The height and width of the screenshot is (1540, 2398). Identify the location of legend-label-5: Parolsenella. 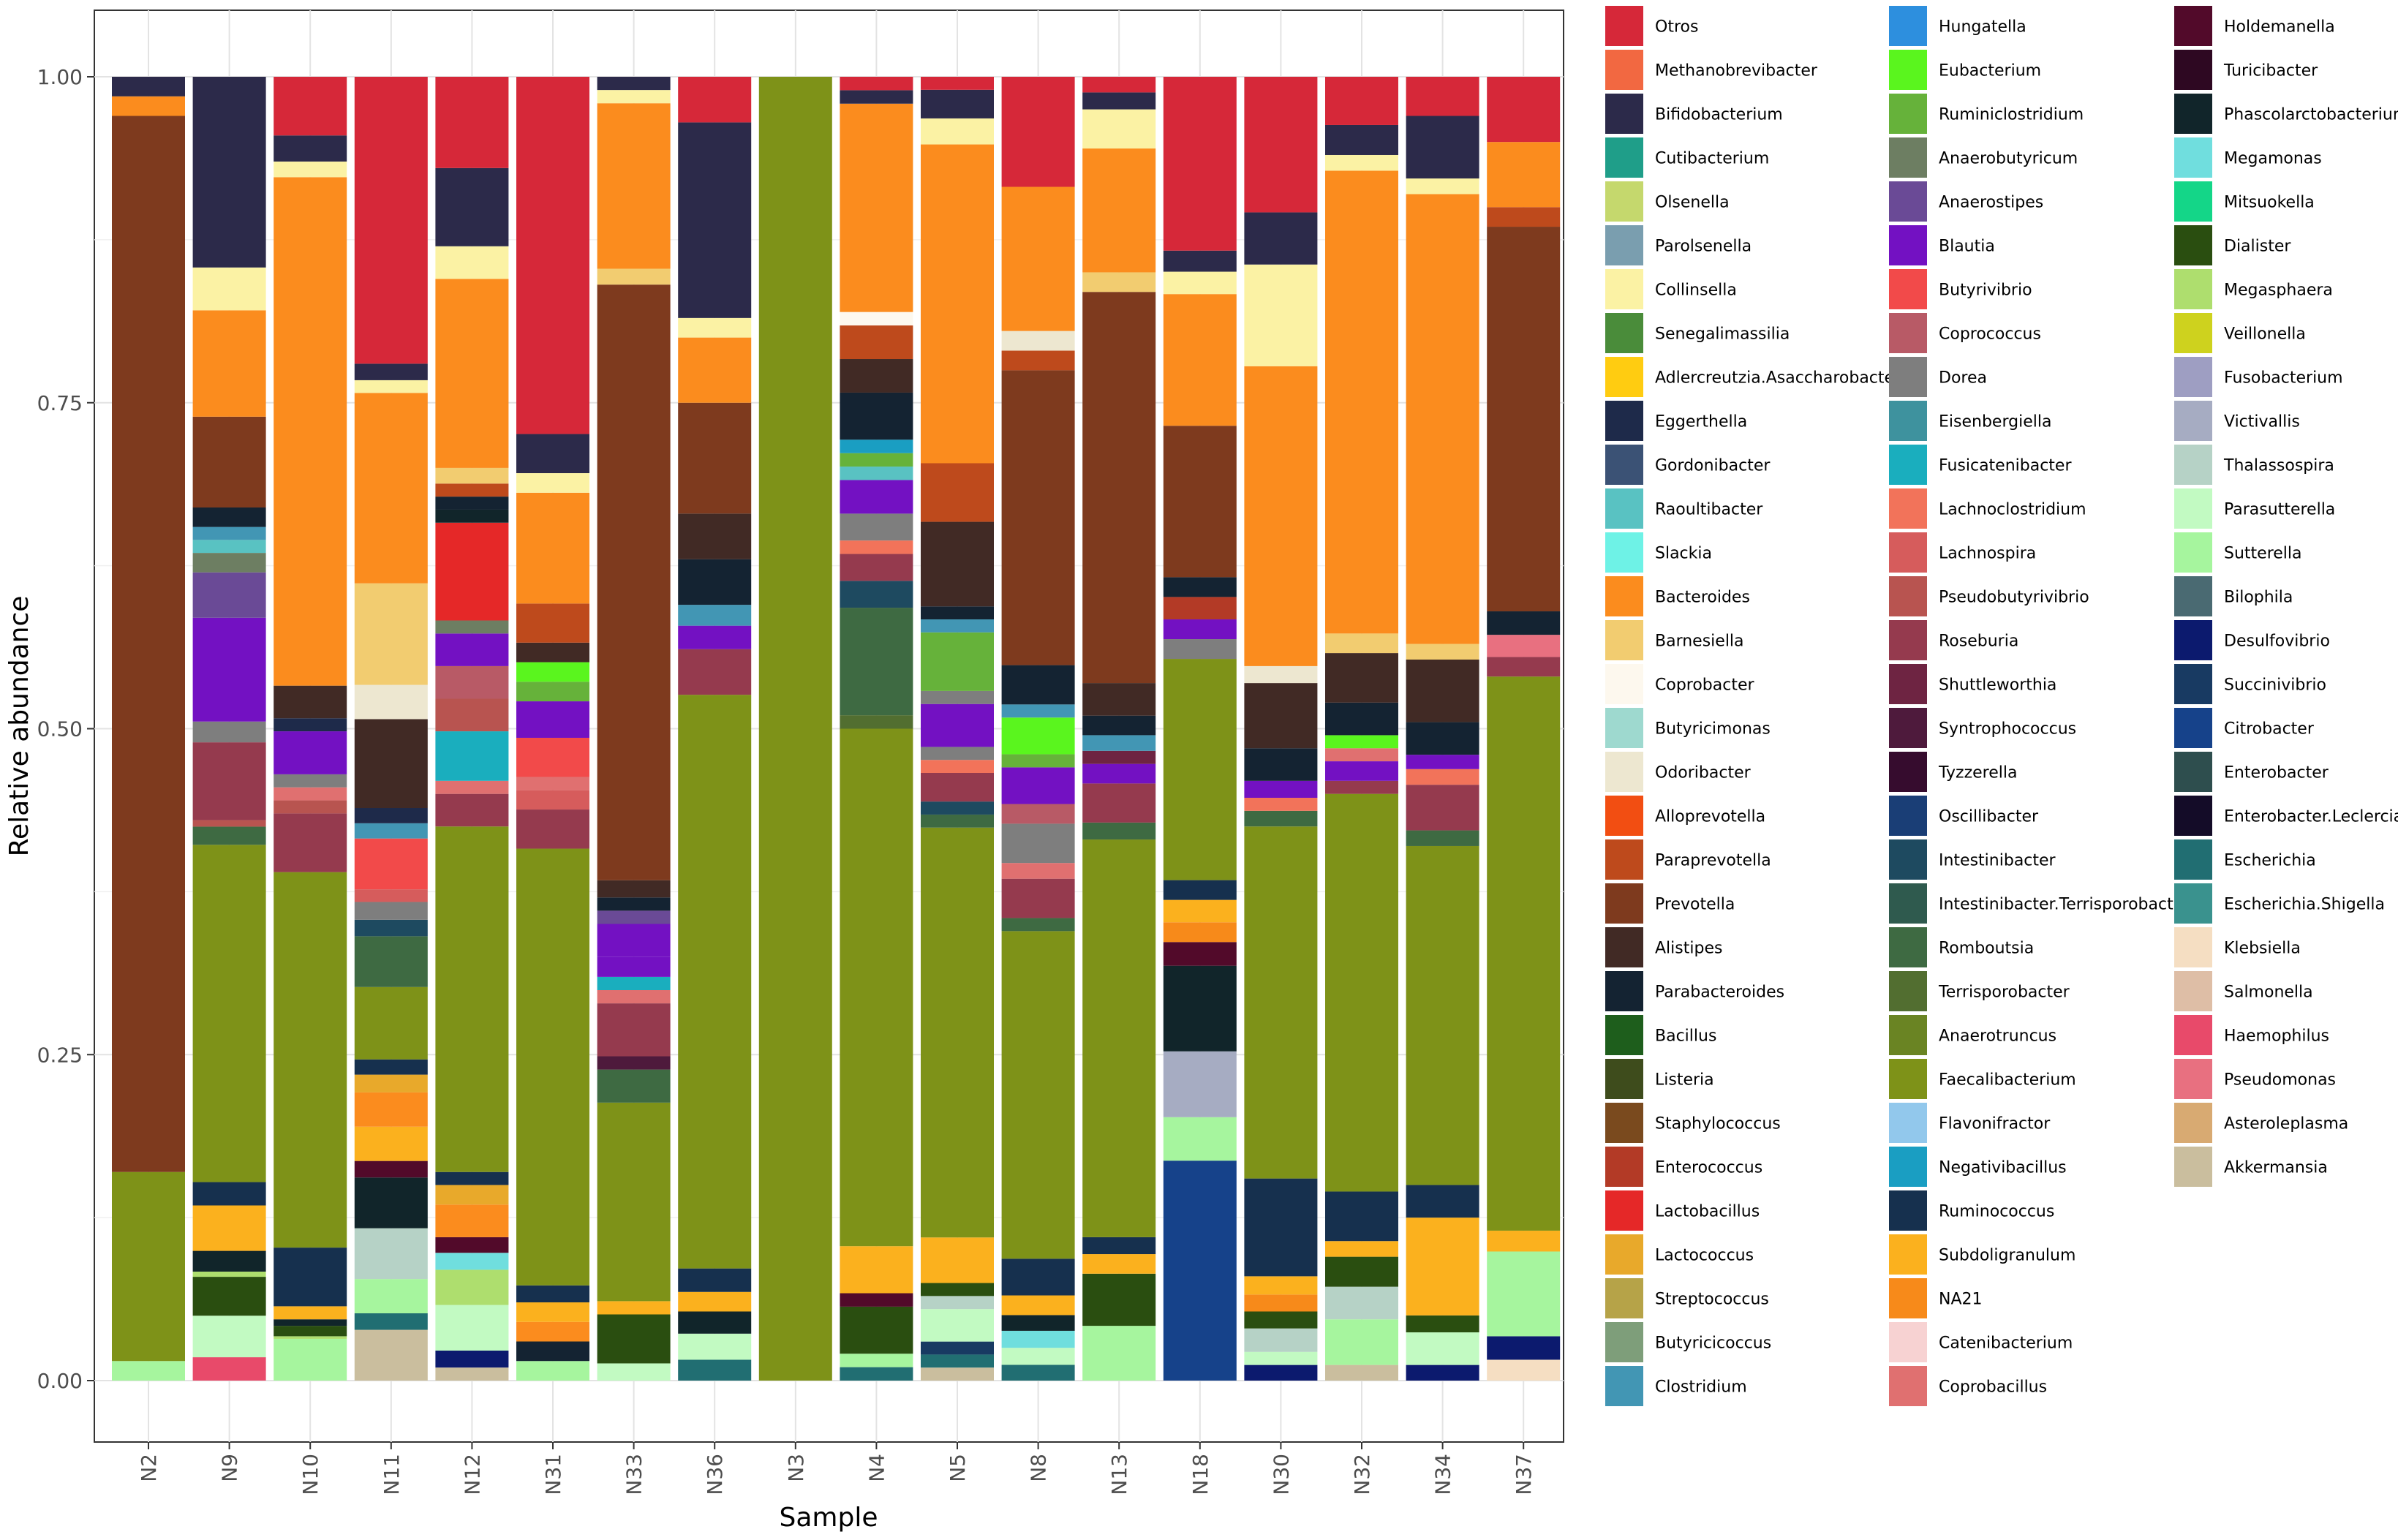
(1703, 247).